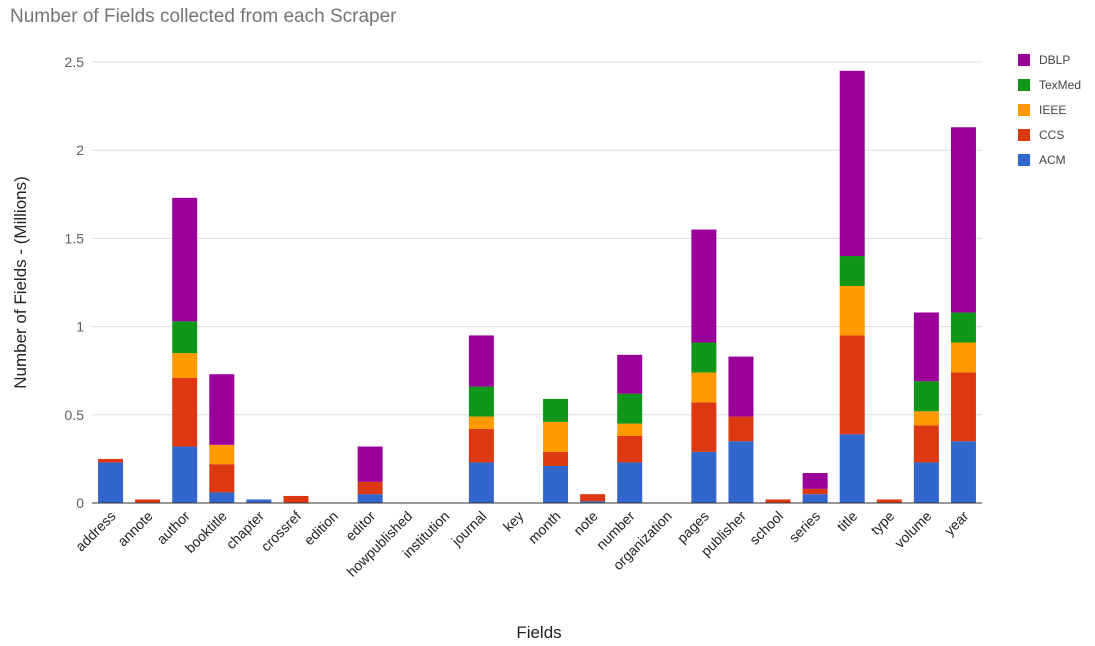 The width and height of the screenshot is (1095, 646). What do you see at coordinates (852, 271) in the screenshot?
I see `bar-segment-texmed-title` at bounding box center [852, 271].